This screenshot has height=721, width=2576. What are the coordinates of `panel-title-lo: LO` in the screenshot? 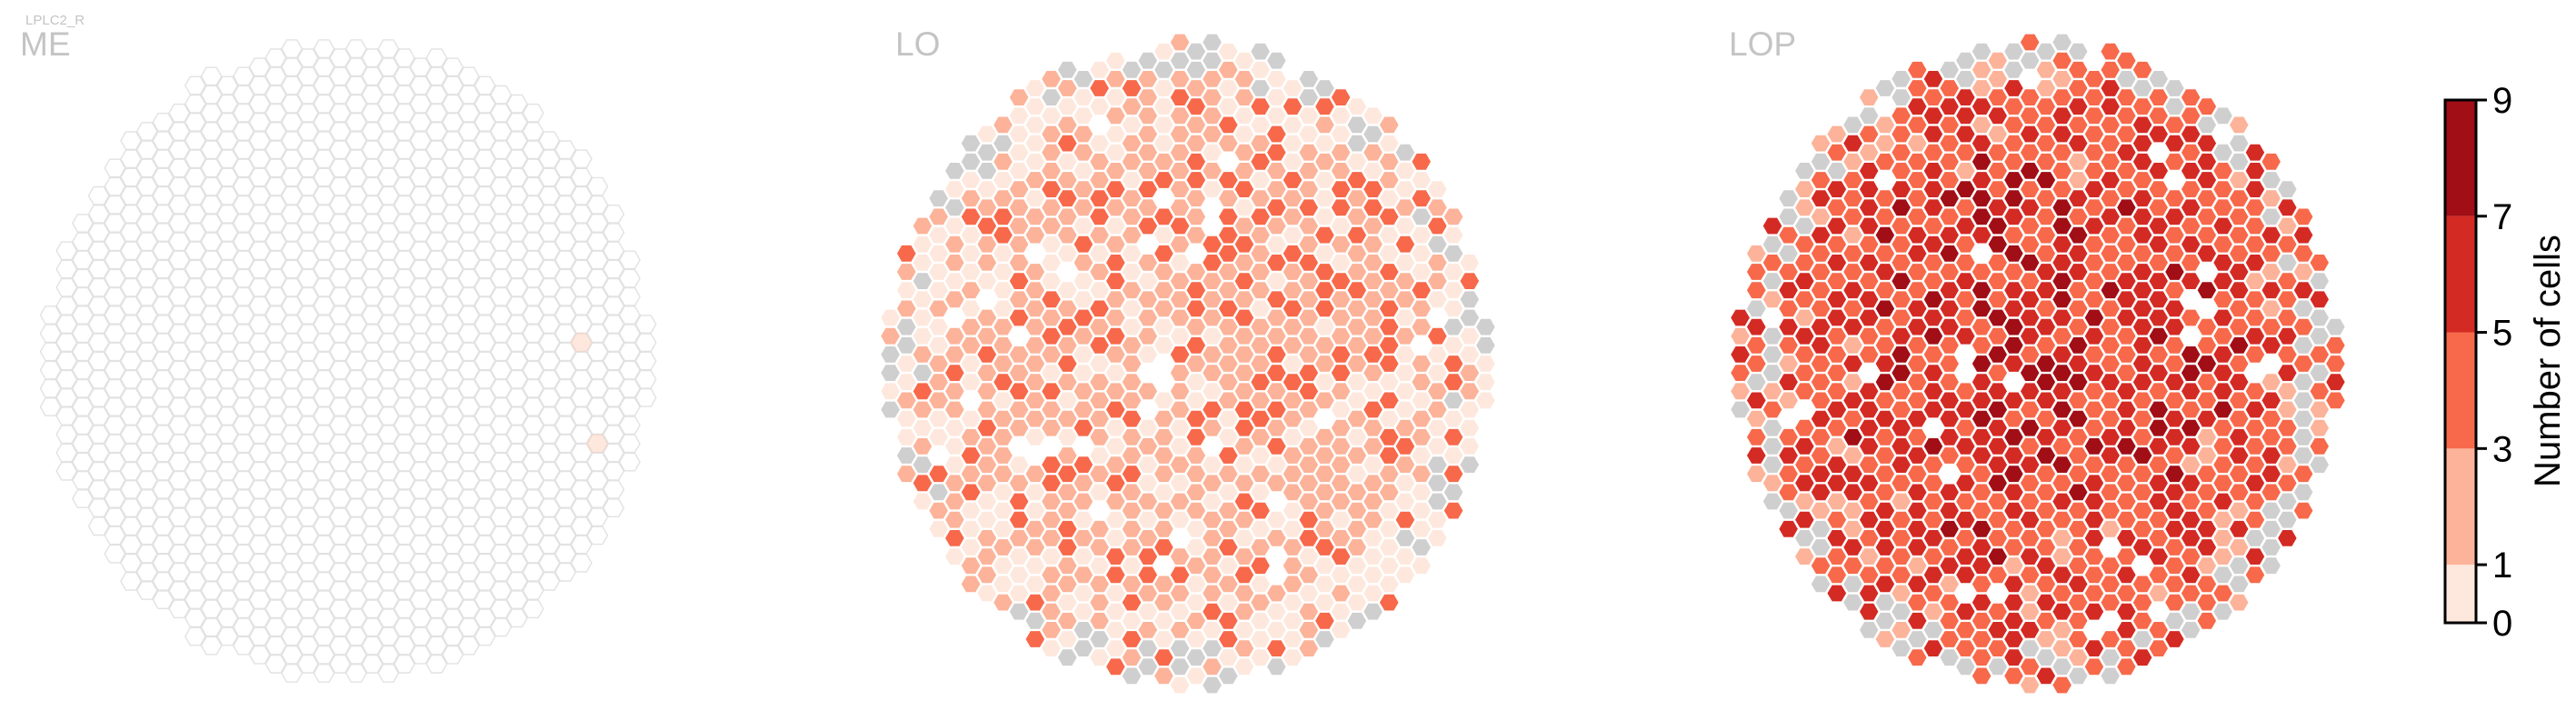 It's located at (918, 44).